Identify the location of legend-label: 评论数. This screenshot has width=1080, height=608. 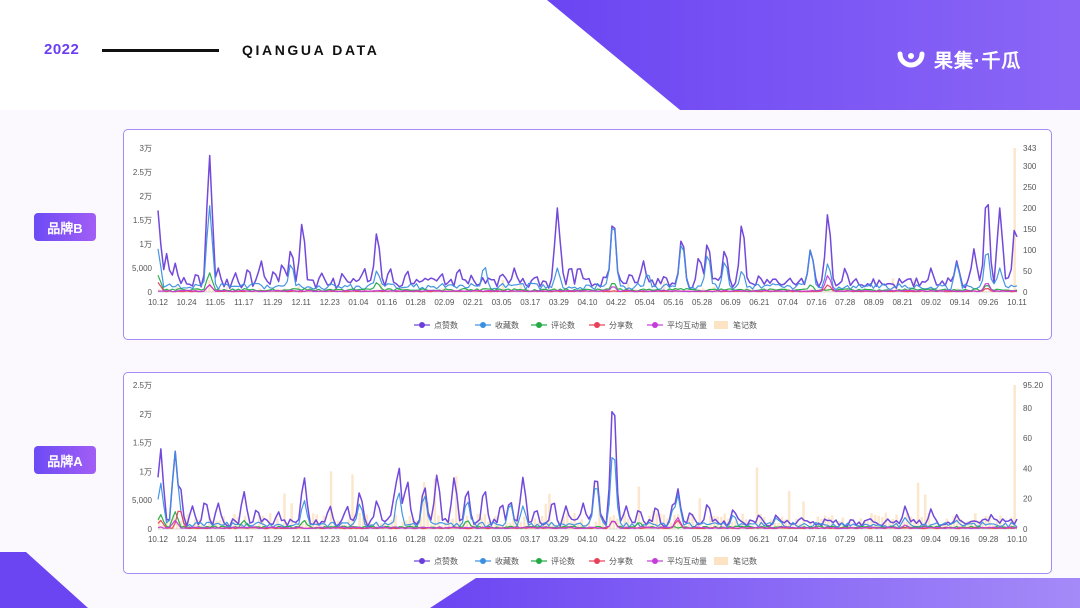
(563, 325).